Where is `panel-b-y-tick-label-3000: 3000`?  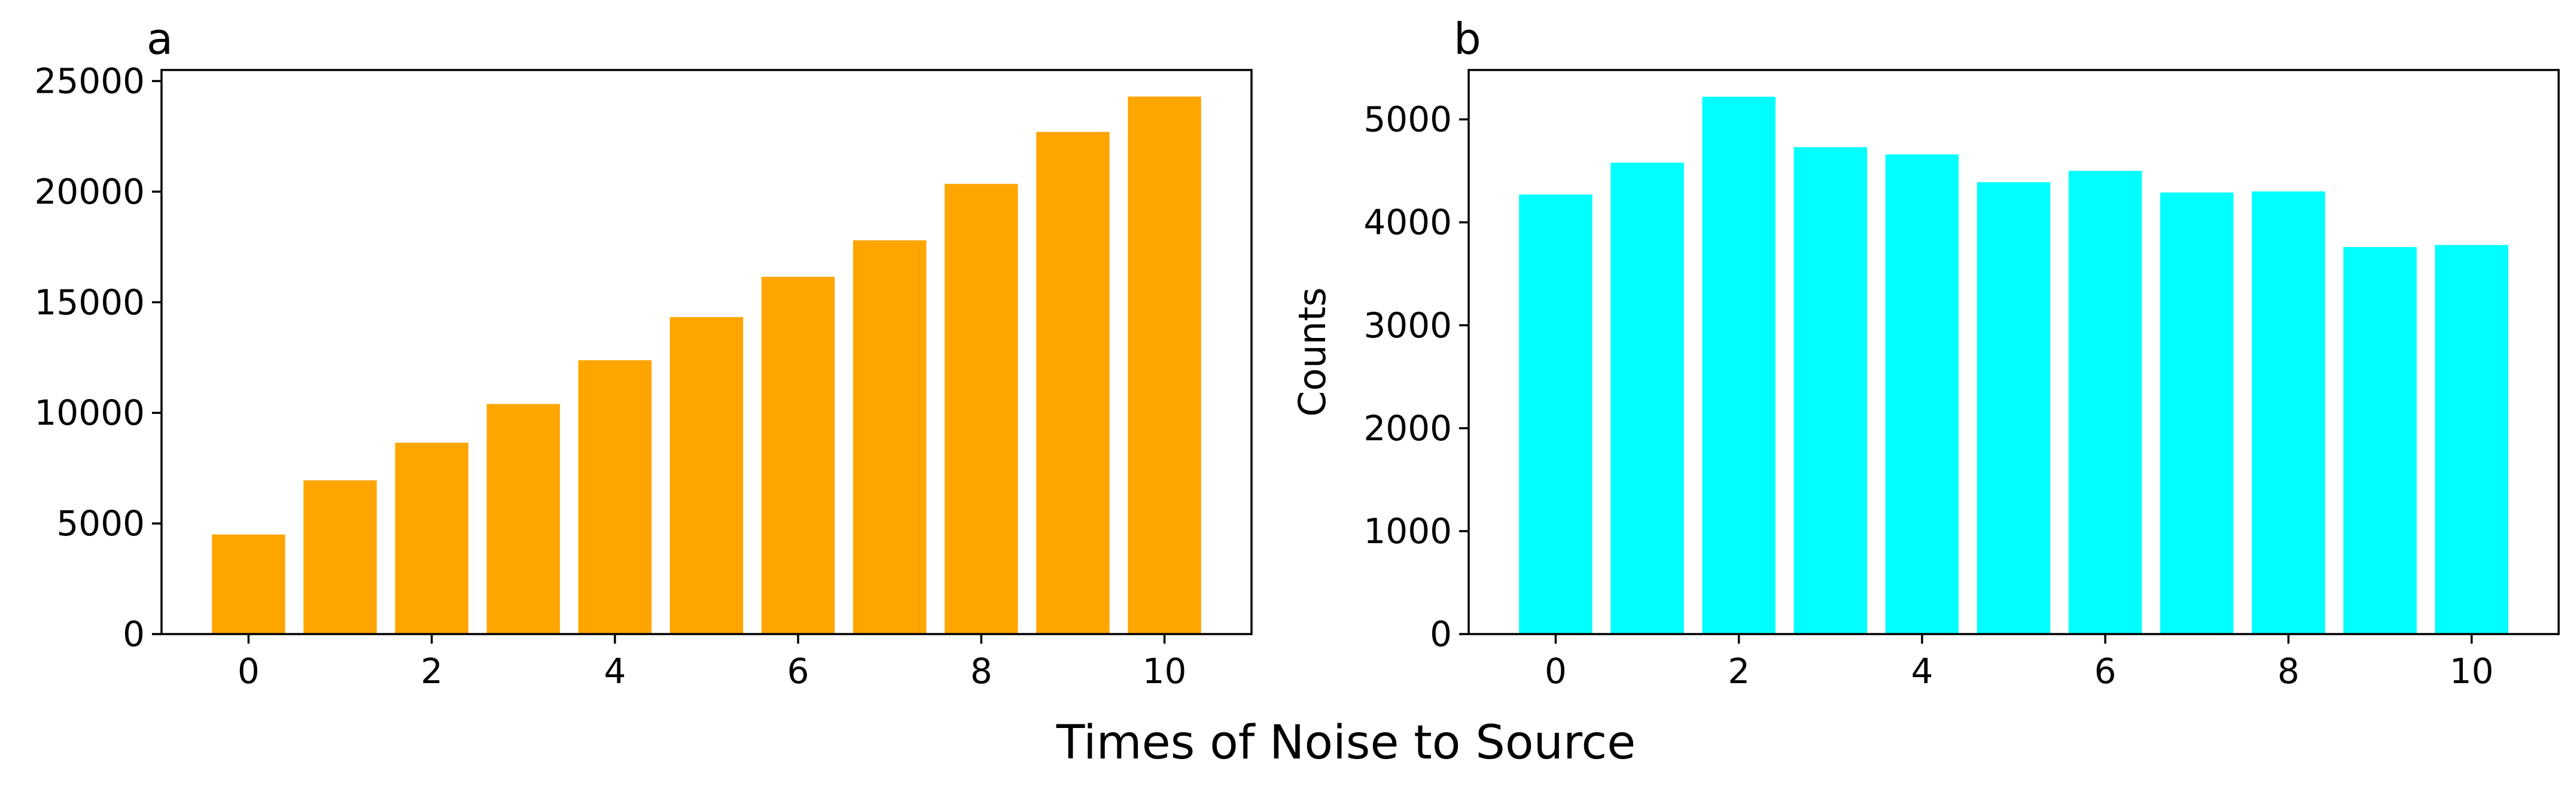
panel-b-y-tick-label-3000: 3000 is located at coordinates (1407, 325).